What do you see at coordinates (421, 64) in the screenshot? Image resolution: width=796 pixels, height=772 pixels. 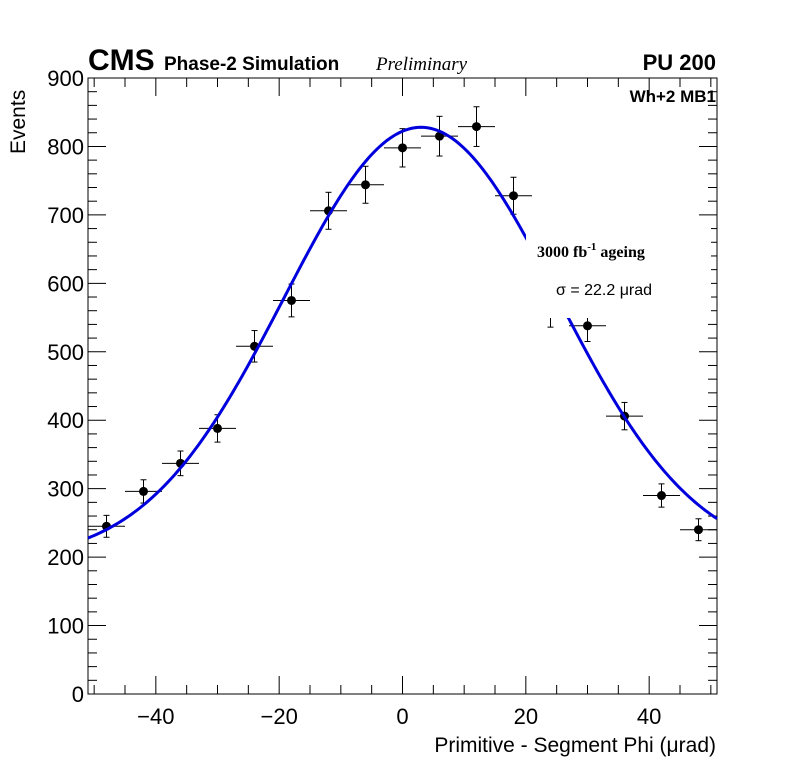 I see `status-label: Preliminary` at bounding box center [421, 64].